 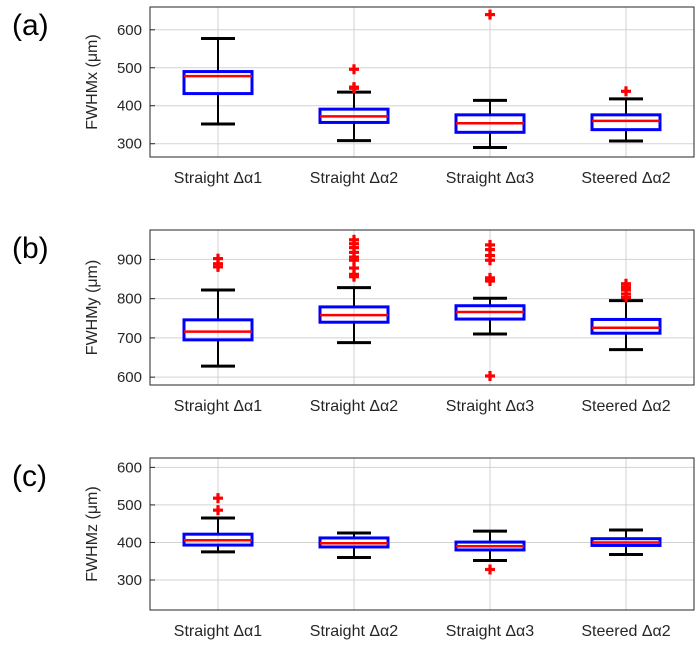 What do you see at coordinates (92, 307) in the screenshot?
I see `y-axis-label: FWHMy (μm)` at bounding box center [92, 307].